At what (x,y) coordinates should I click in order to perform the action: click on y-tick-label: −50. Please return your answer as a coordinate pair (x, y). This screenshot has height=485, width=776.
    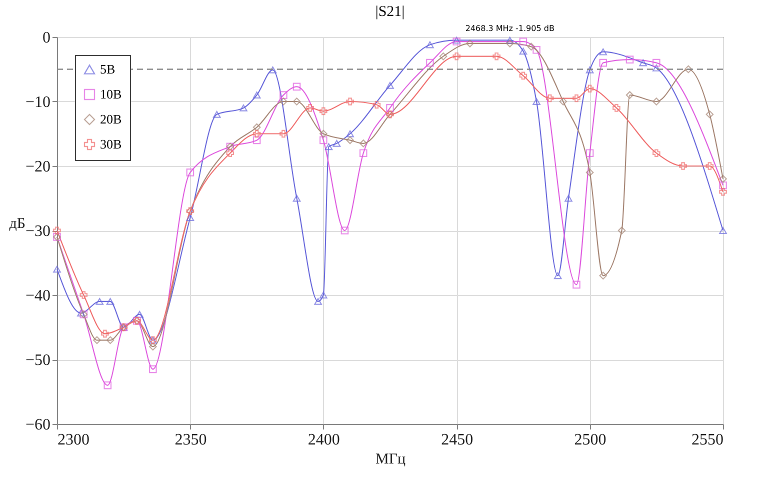
    Looking at the image, I should click on (37, 360).